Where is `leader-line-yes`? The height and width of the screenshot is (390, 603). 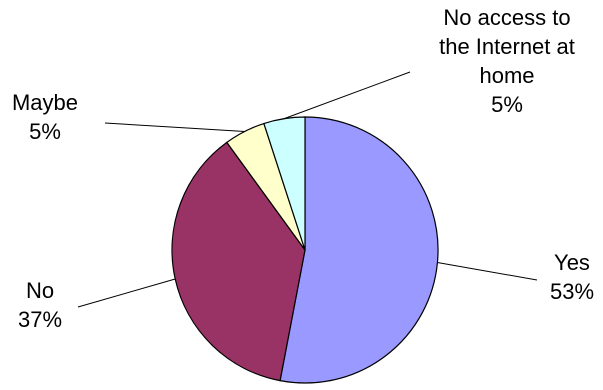 leader-line-yes is located at coordinates (487, 271).